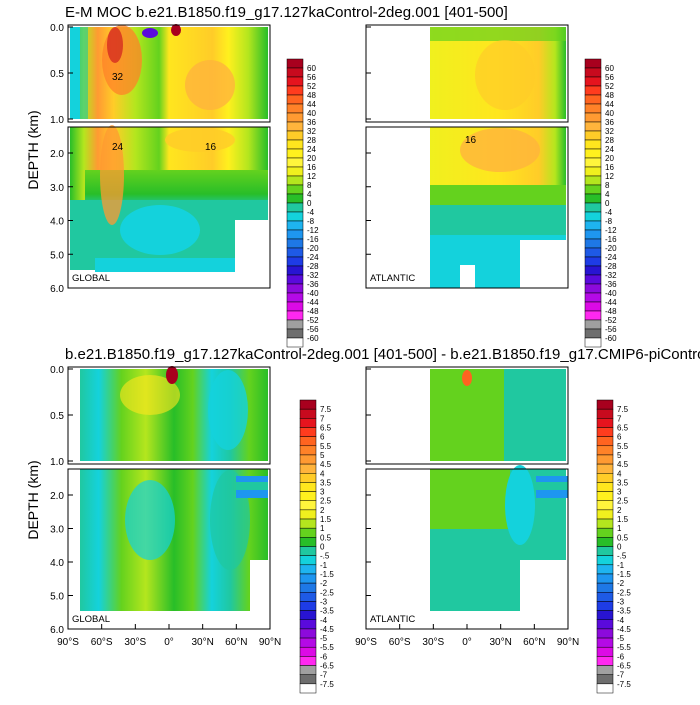  I want to click on depth-tick-label: 6.0, so click(57, 289).